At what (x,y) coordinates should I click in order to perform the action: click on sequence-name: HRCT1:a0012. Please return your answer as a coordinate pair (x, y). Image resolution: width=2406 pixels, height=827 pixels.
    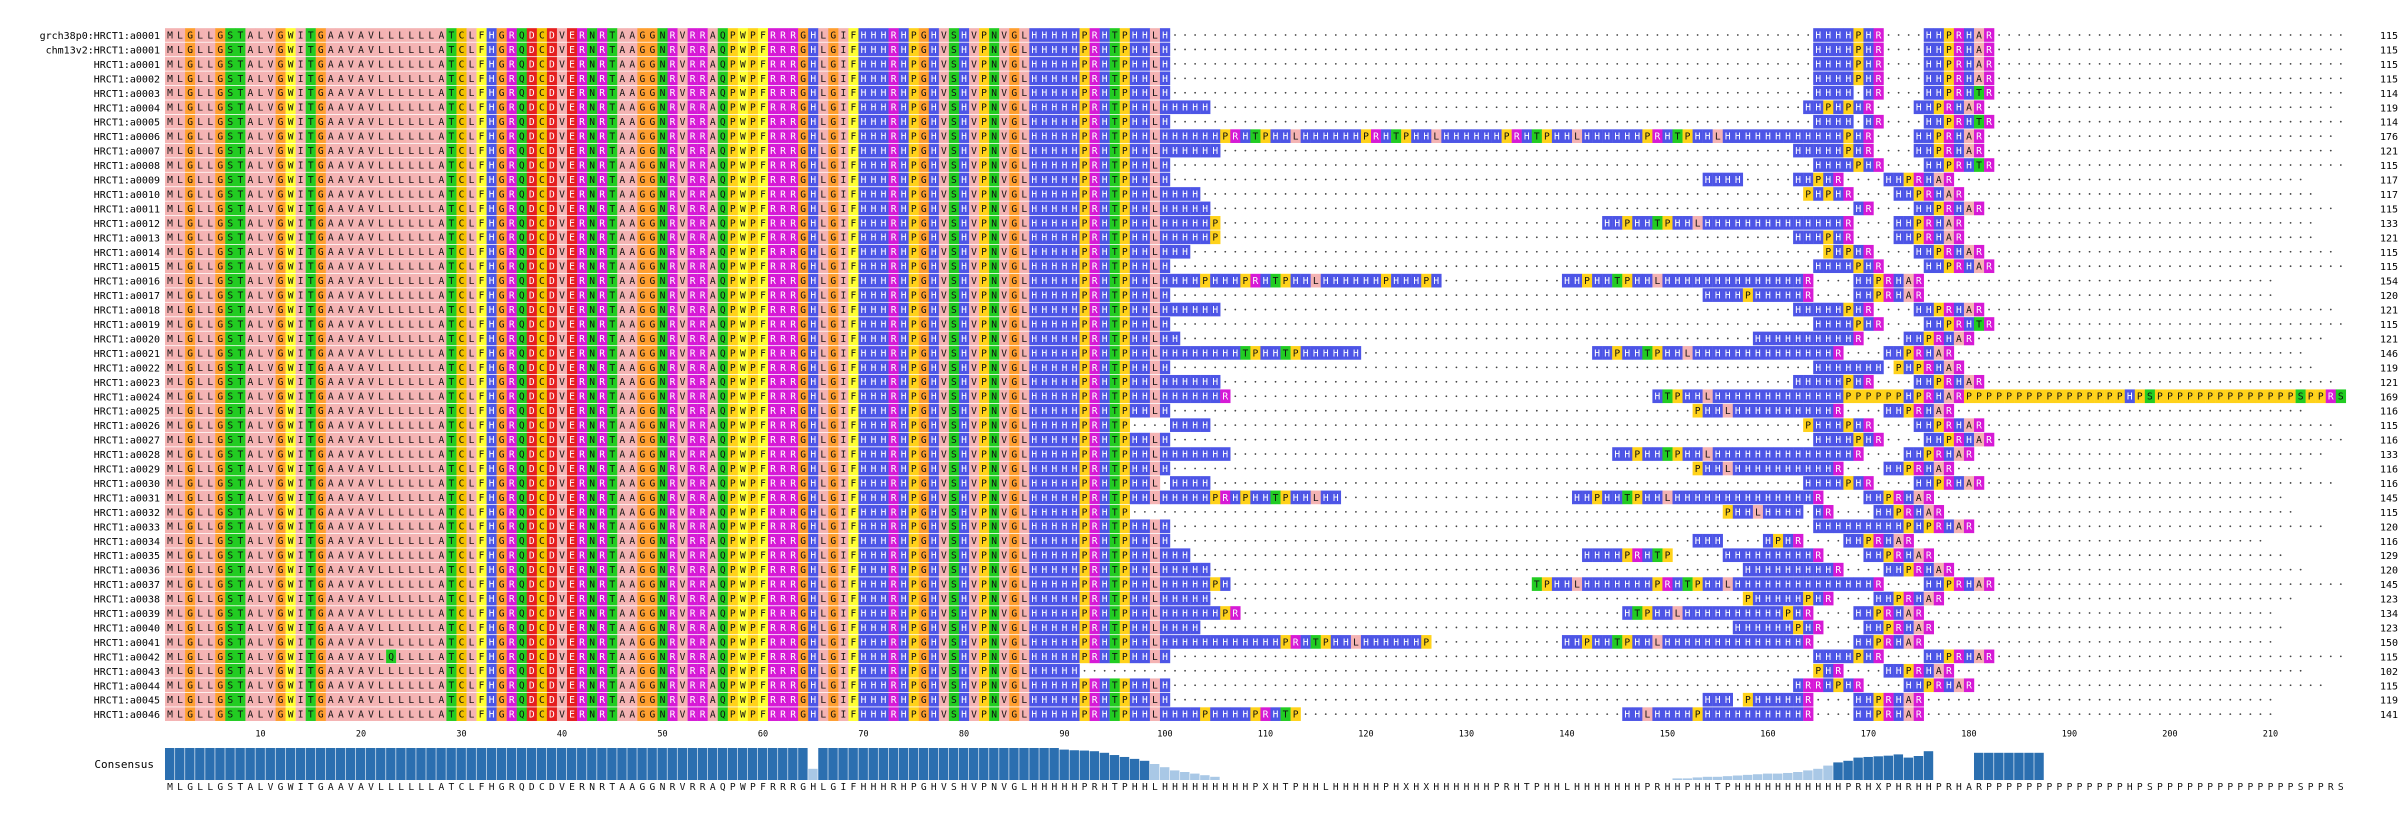
    Looking at the image, I should click on (127, 224).